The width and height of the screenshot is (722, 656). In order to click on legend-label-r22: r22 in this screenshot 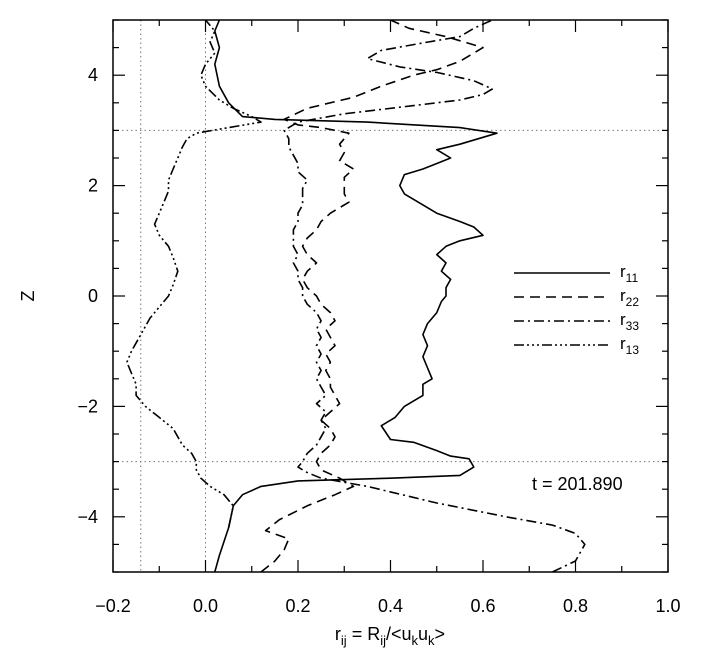, I will do `click(629, 297)`.